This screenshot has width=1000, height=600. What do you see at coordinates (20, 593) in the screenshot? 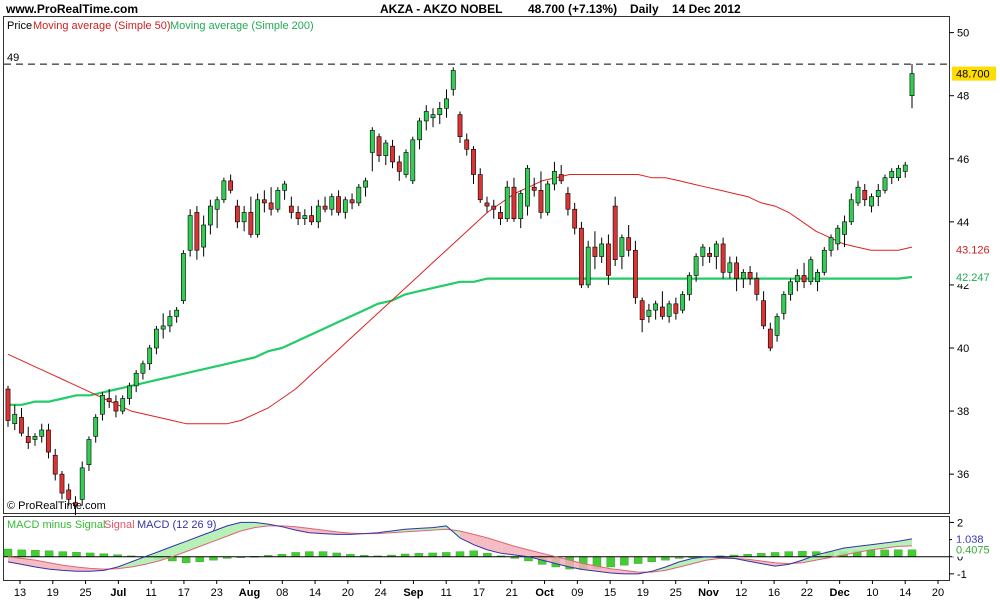
I see `x-tick-label: 13` at bounding box center [20, 593].